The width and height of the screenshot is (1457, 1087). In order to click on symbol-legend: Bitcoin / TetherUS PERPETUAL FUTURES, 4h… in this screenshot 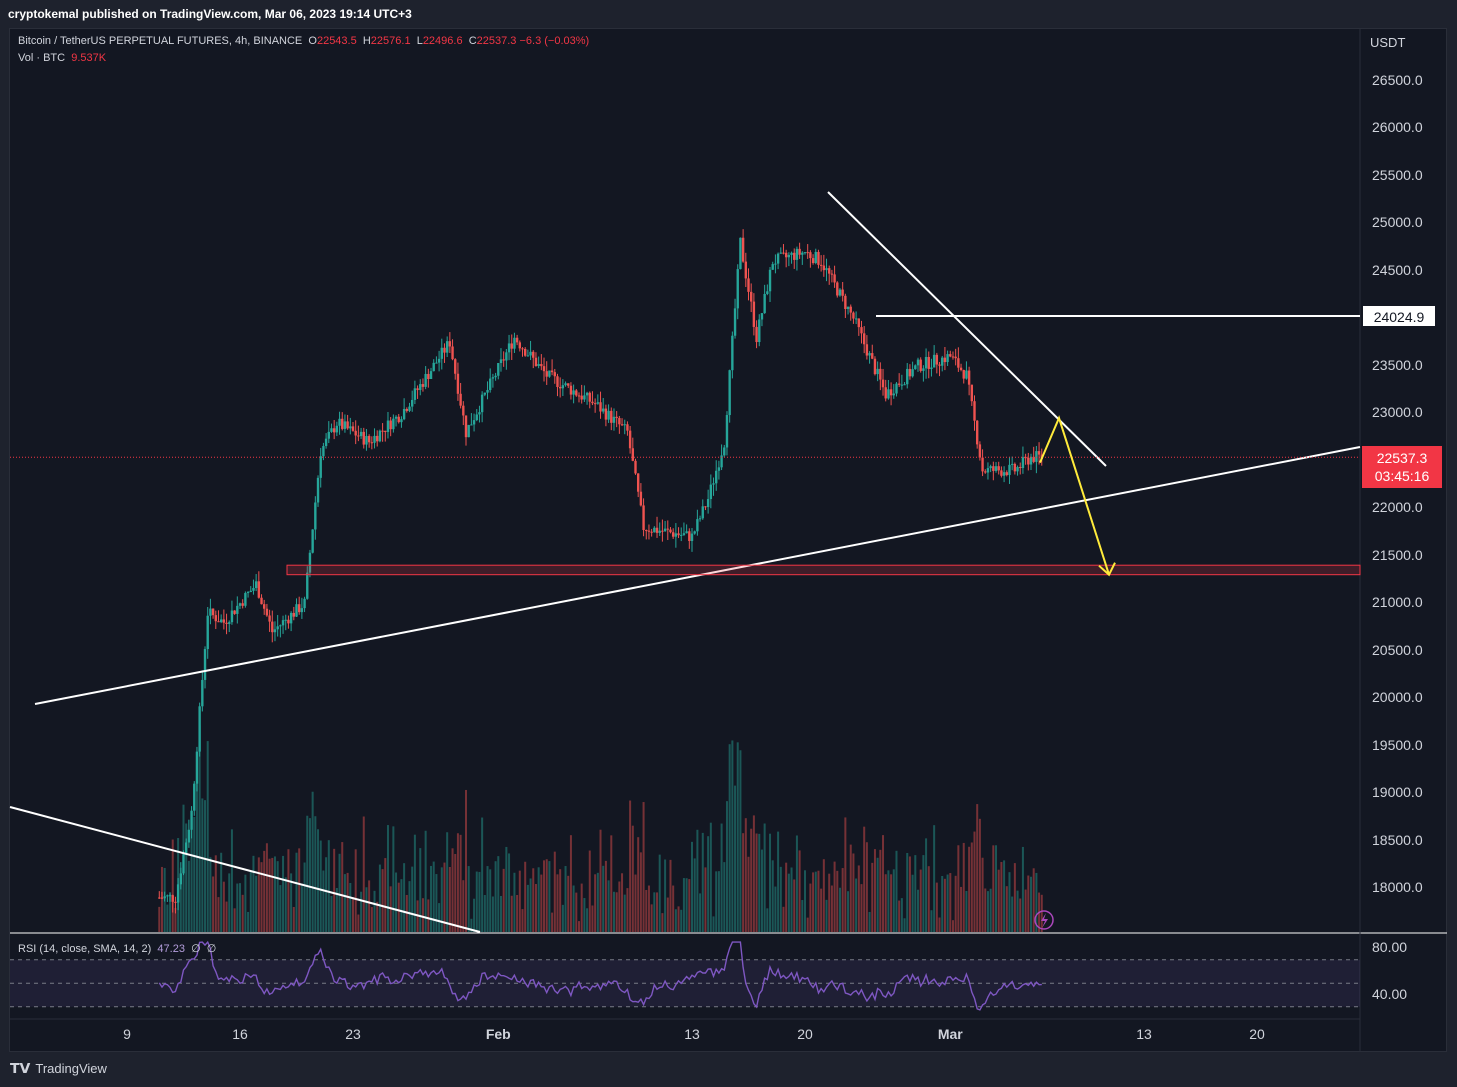, I will do `click(303, 41)`.